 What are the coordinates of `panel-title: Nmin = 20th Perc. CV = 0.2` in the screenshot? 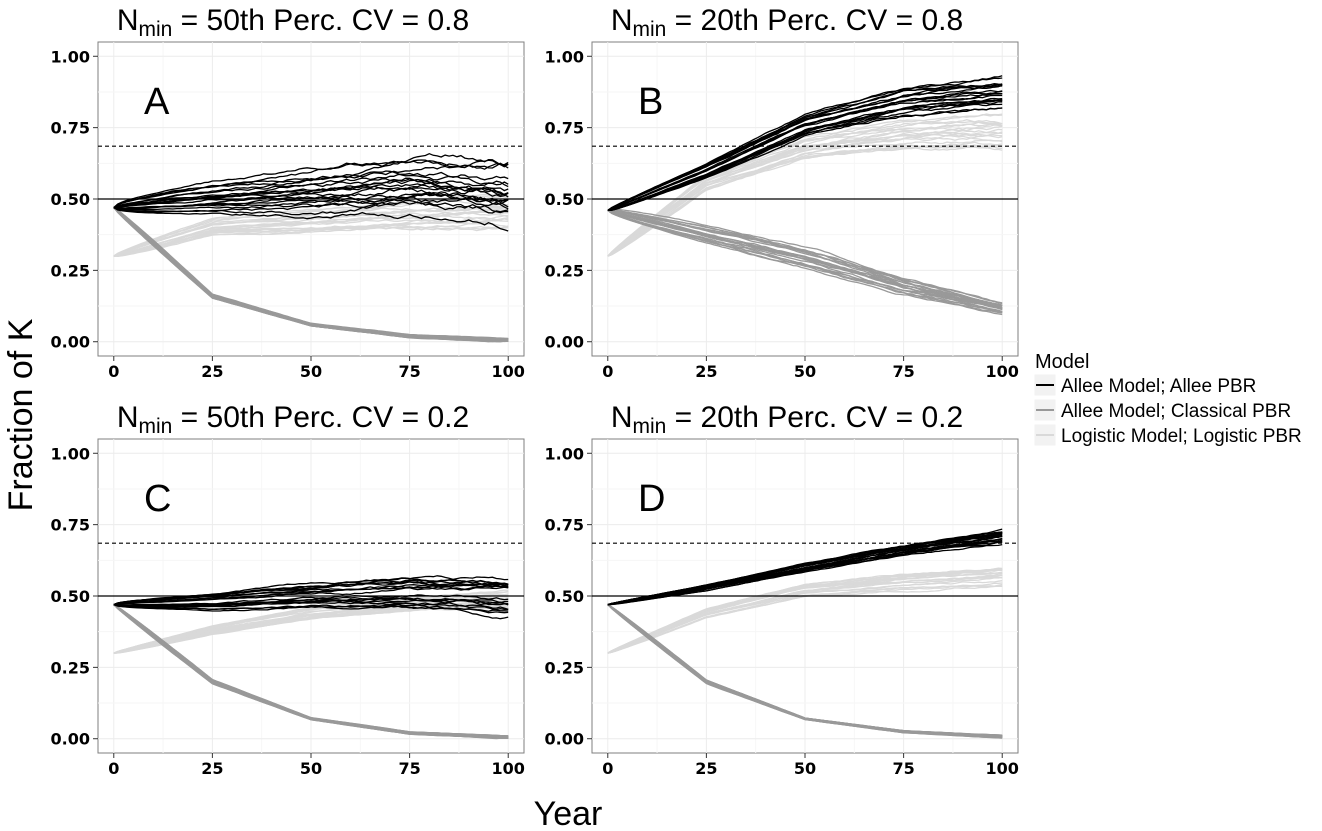 It's located at (787, 419).